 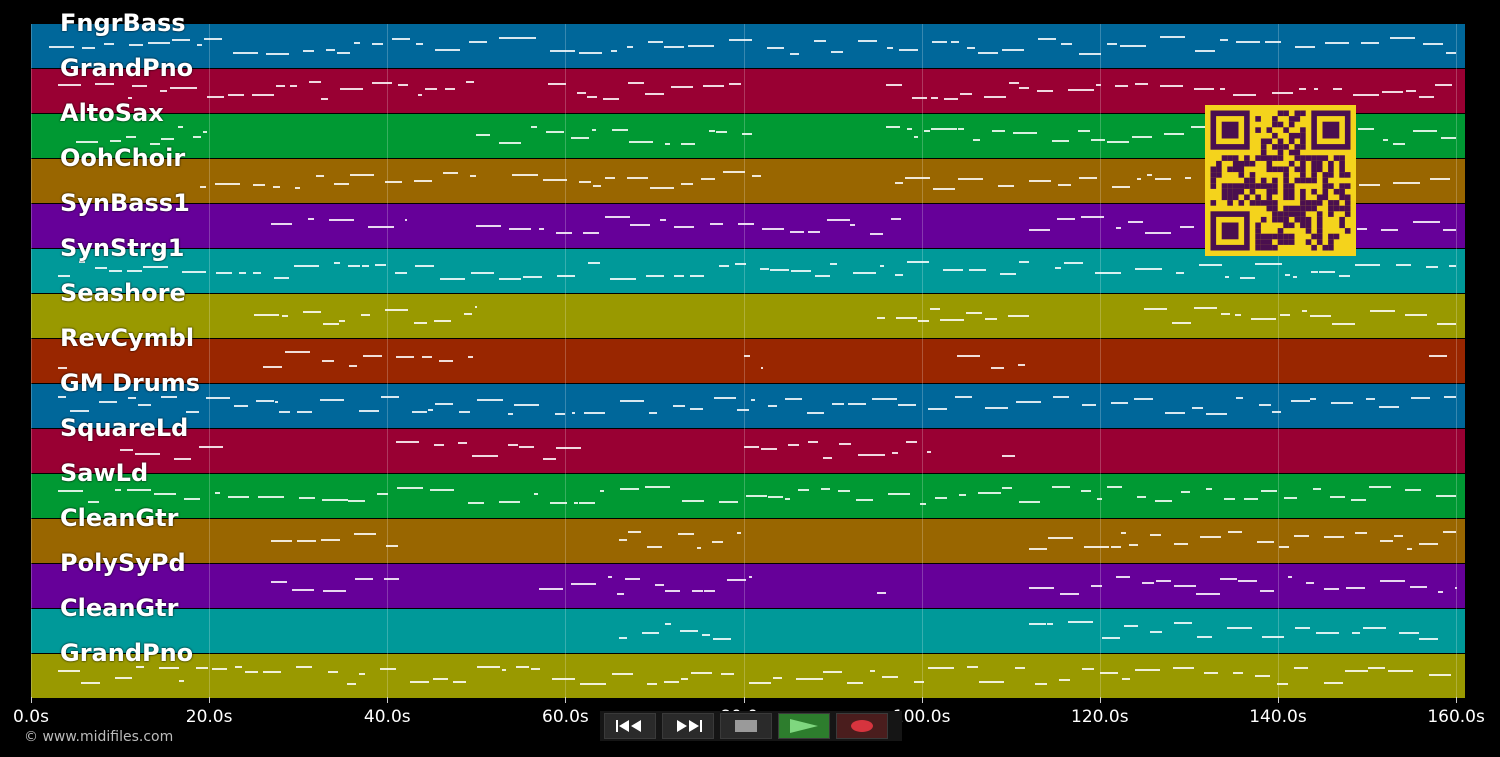 What do you see at coordinates (1280, 180) in the screenshot?
I see `qr-code` at bounding box center [1280, 180].